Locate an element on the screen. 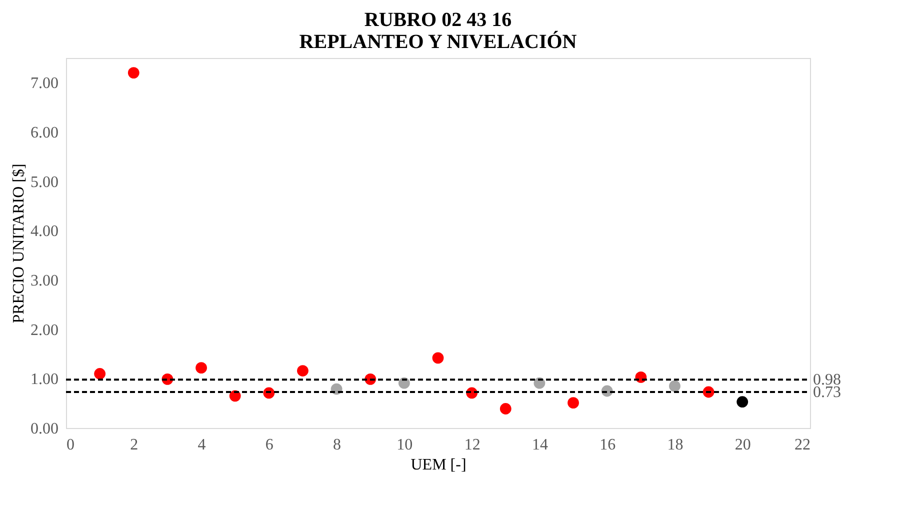  x-tick-label: 4 is located at coordinates (202, 445).